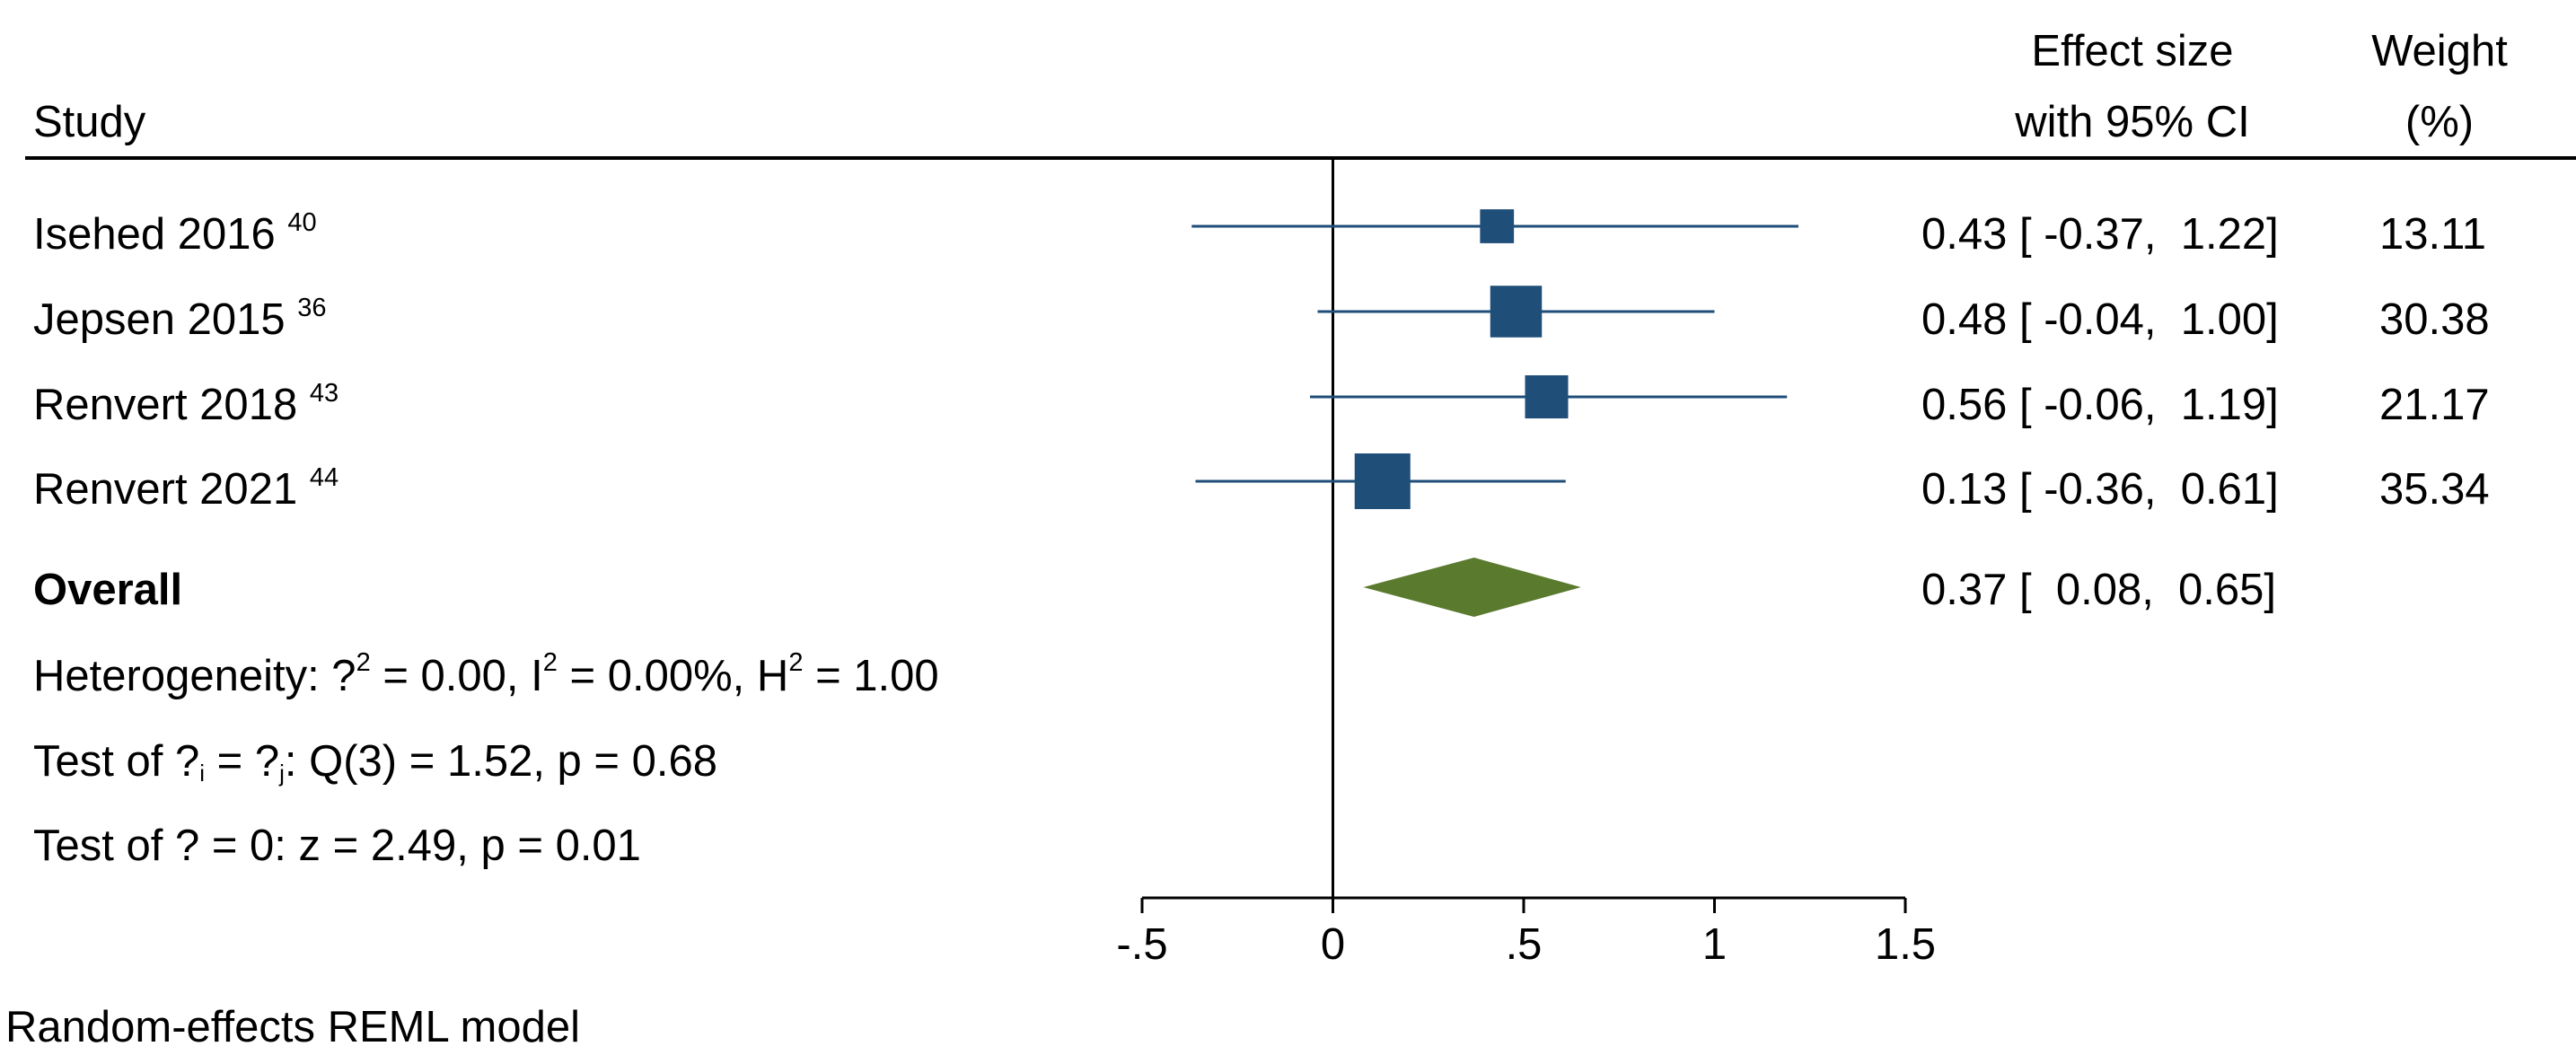 This screenshot has width=2576, height=1055. I want to click on header-study: Study, so click(89, 122).